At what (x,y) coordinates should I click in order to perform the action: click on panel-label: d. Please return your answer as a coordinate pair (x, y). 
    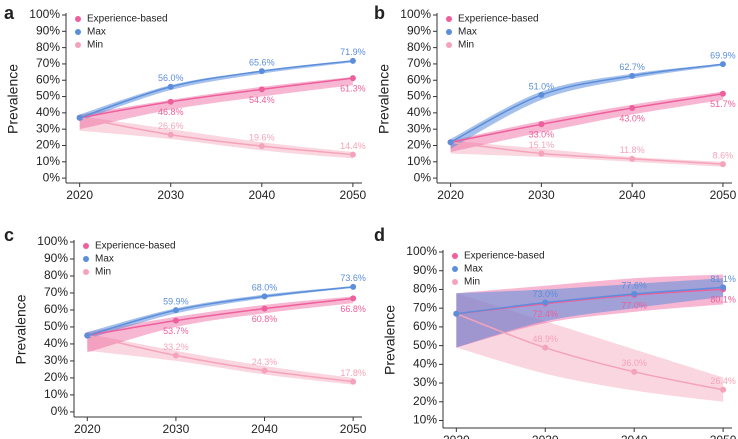
    Looking at the image, I should click on (379, 235).